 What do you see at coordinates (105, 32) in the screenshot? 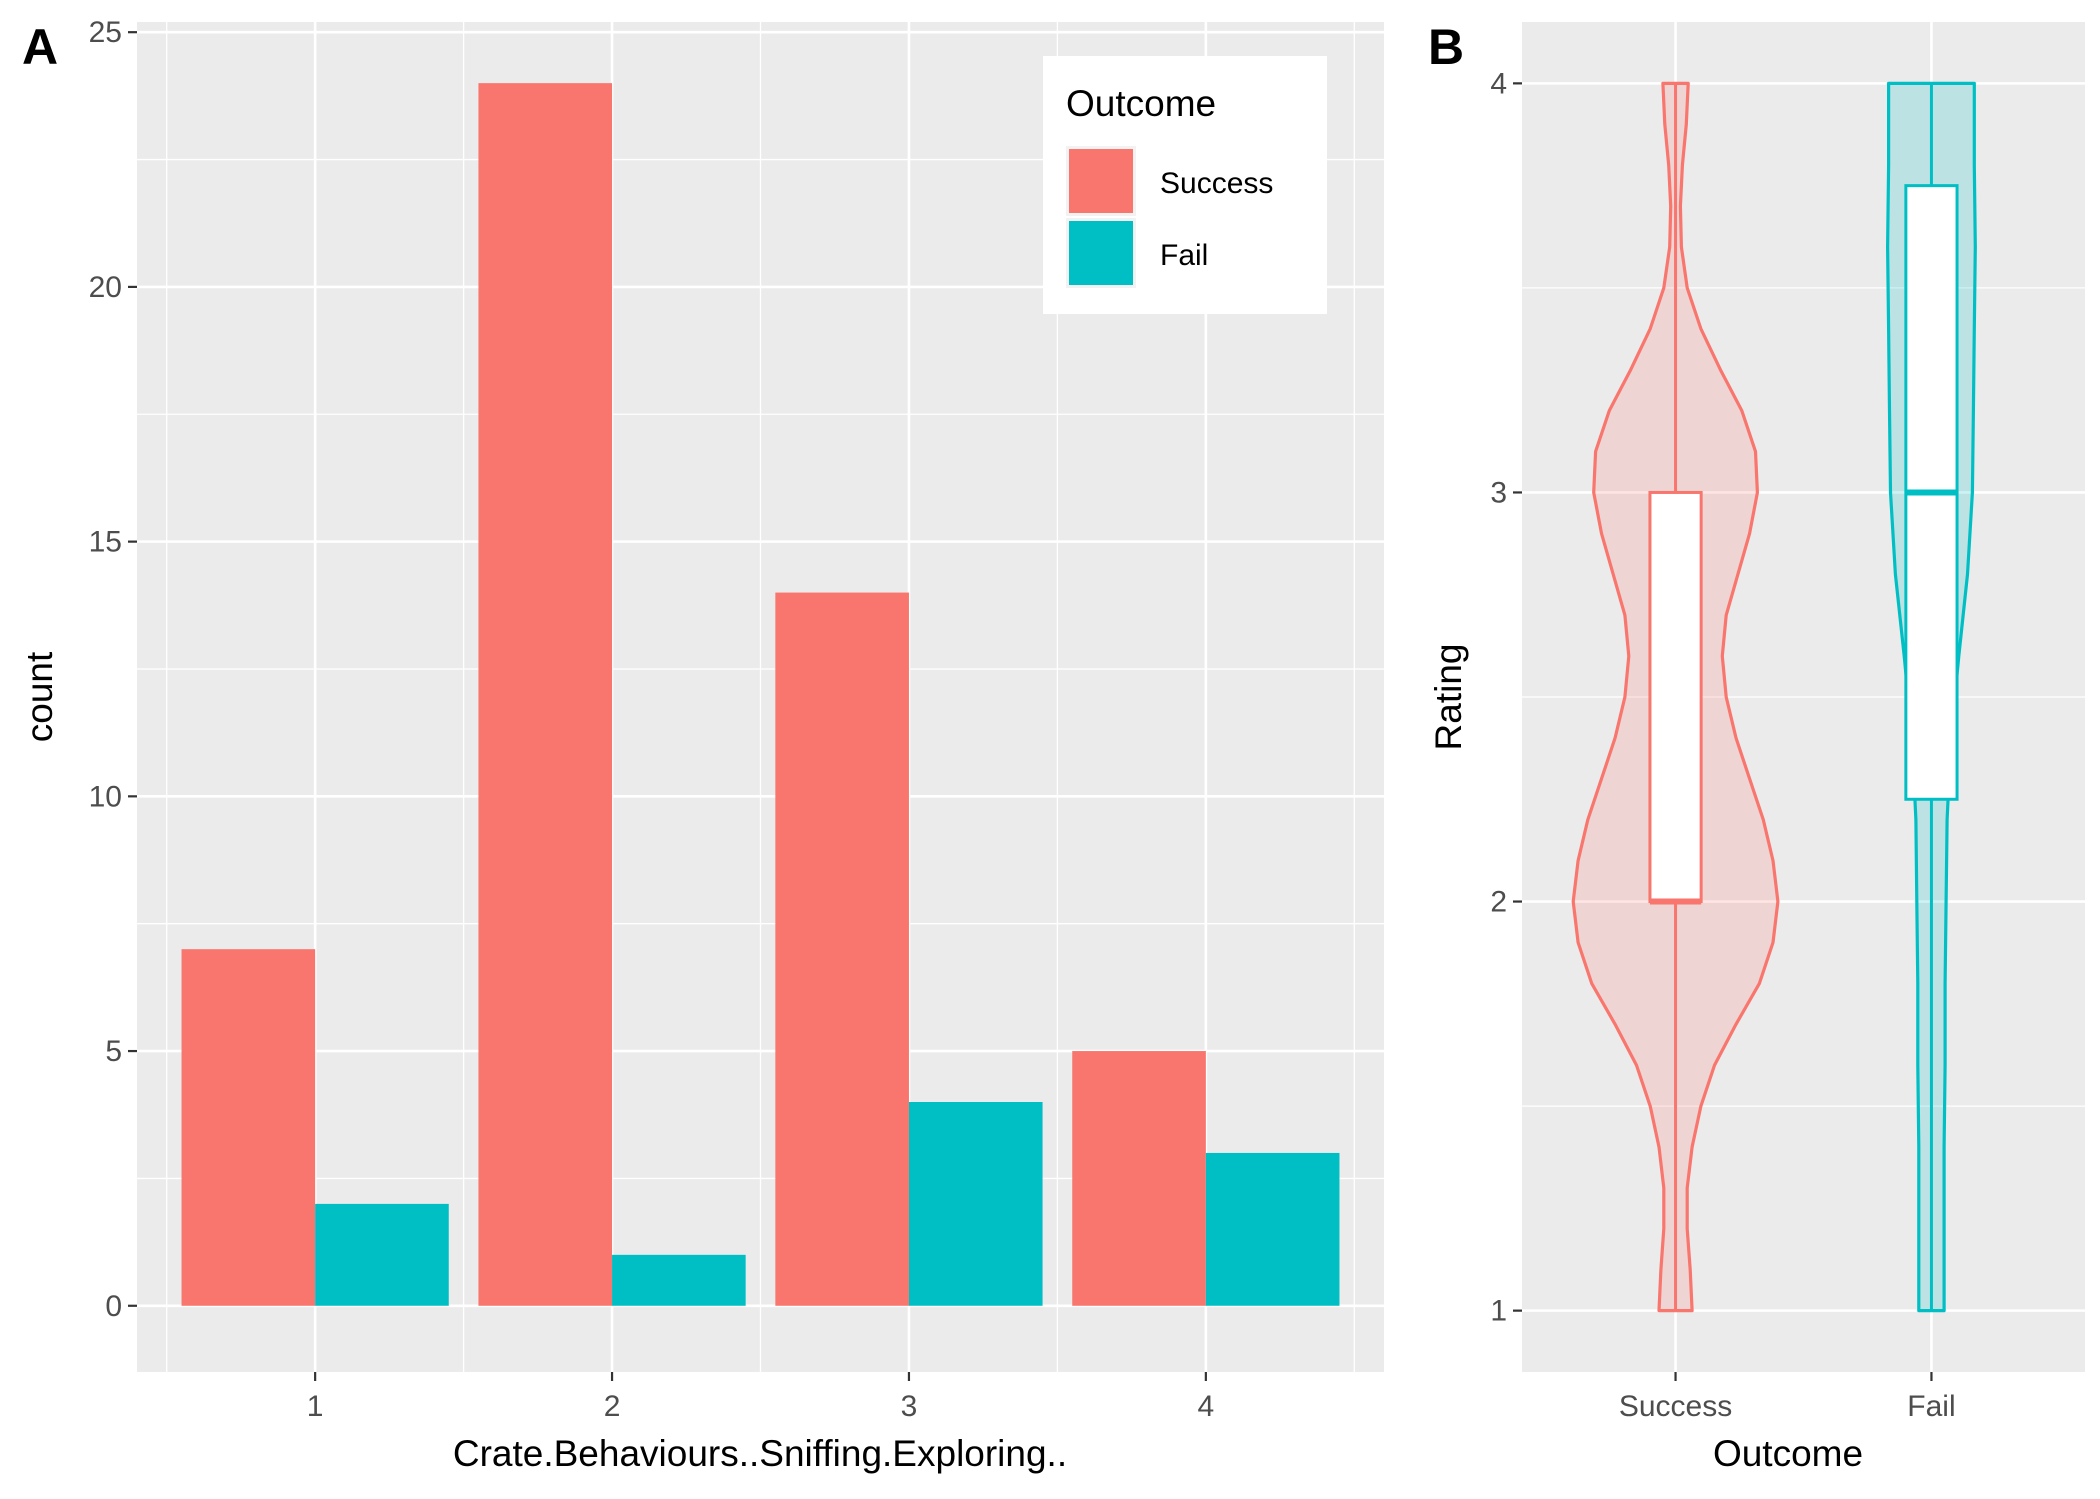
I see `y-tick-label: 25` at bounding box center [105, 32].